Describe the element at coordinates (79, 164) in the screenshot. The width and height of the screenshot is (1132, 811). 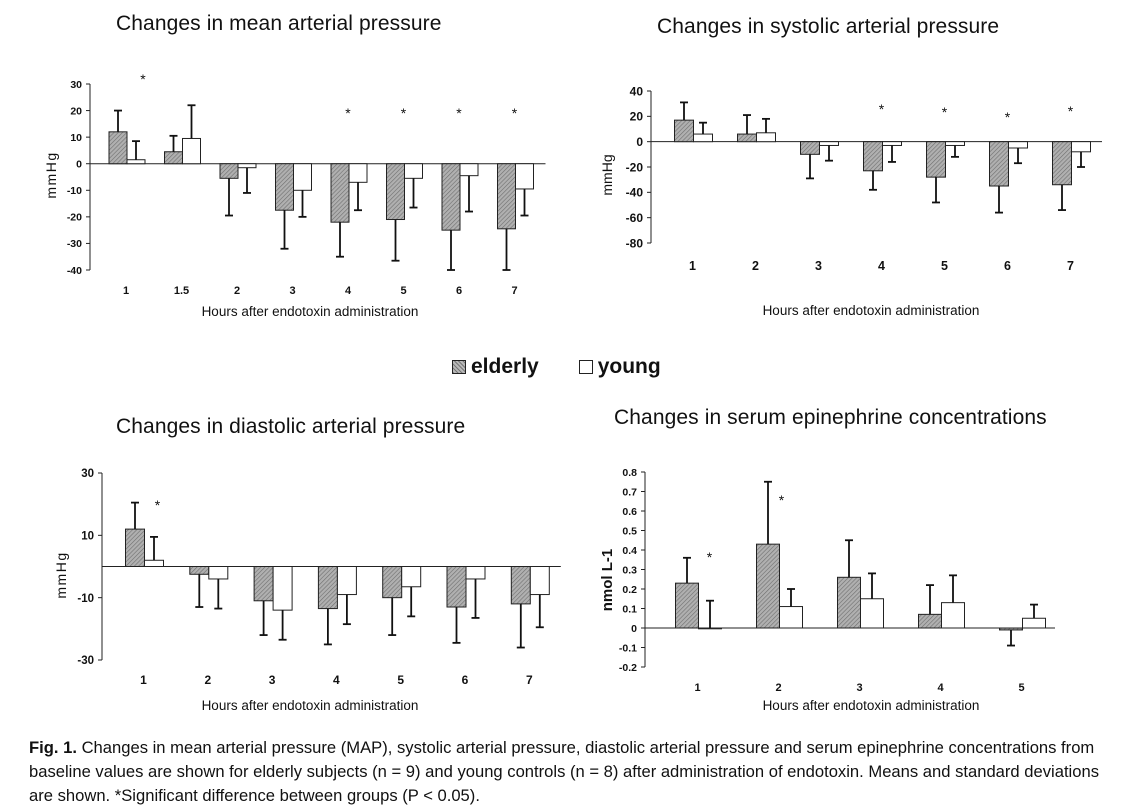
I see `map-y-tick-label: 0` at that location.